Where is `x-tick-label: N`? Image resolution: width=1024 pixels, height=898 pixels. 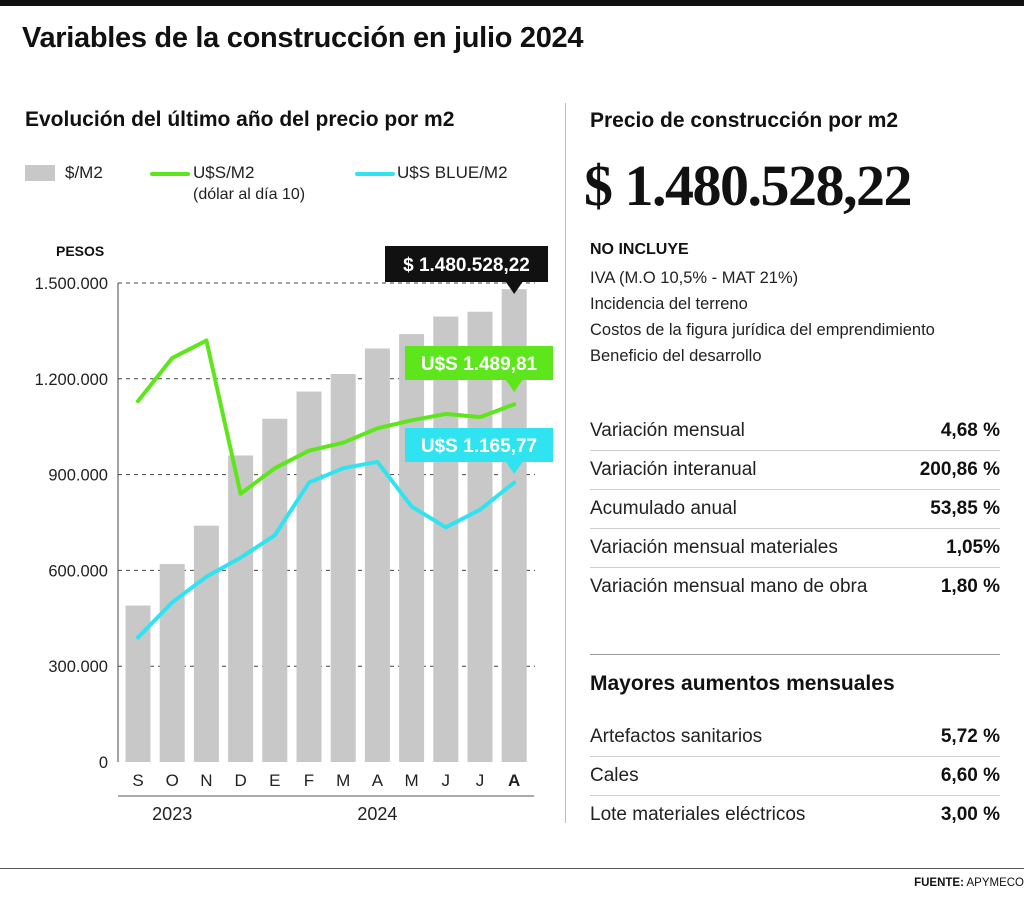
x-tick-label: N is located at coordinates (206, 780).